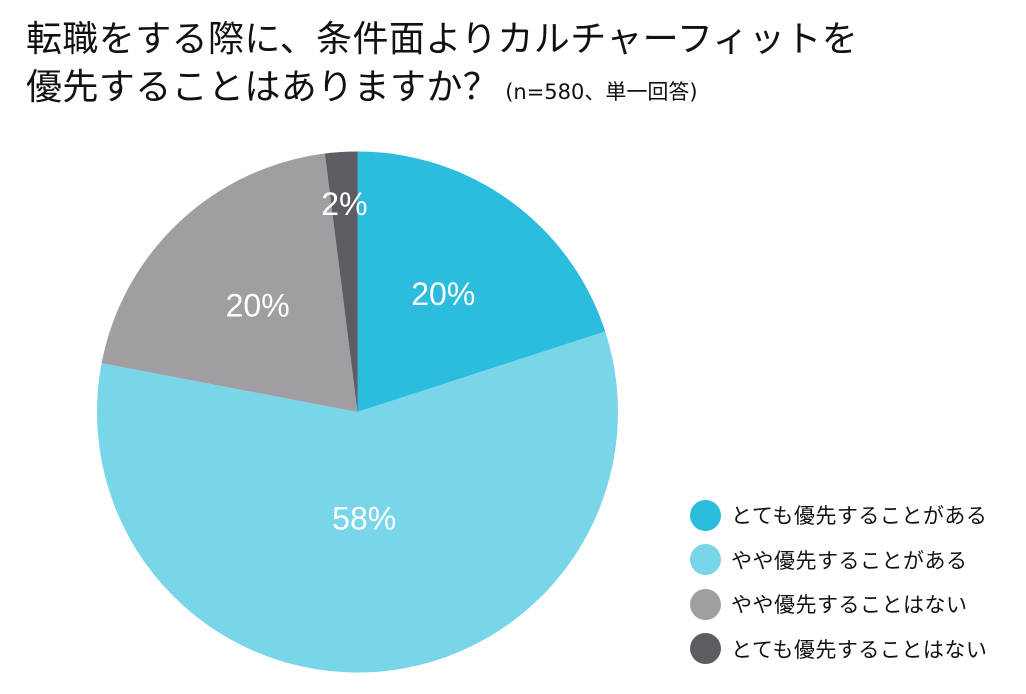  I want to click on legend-label: やや優先することがある, so click(849, 560).